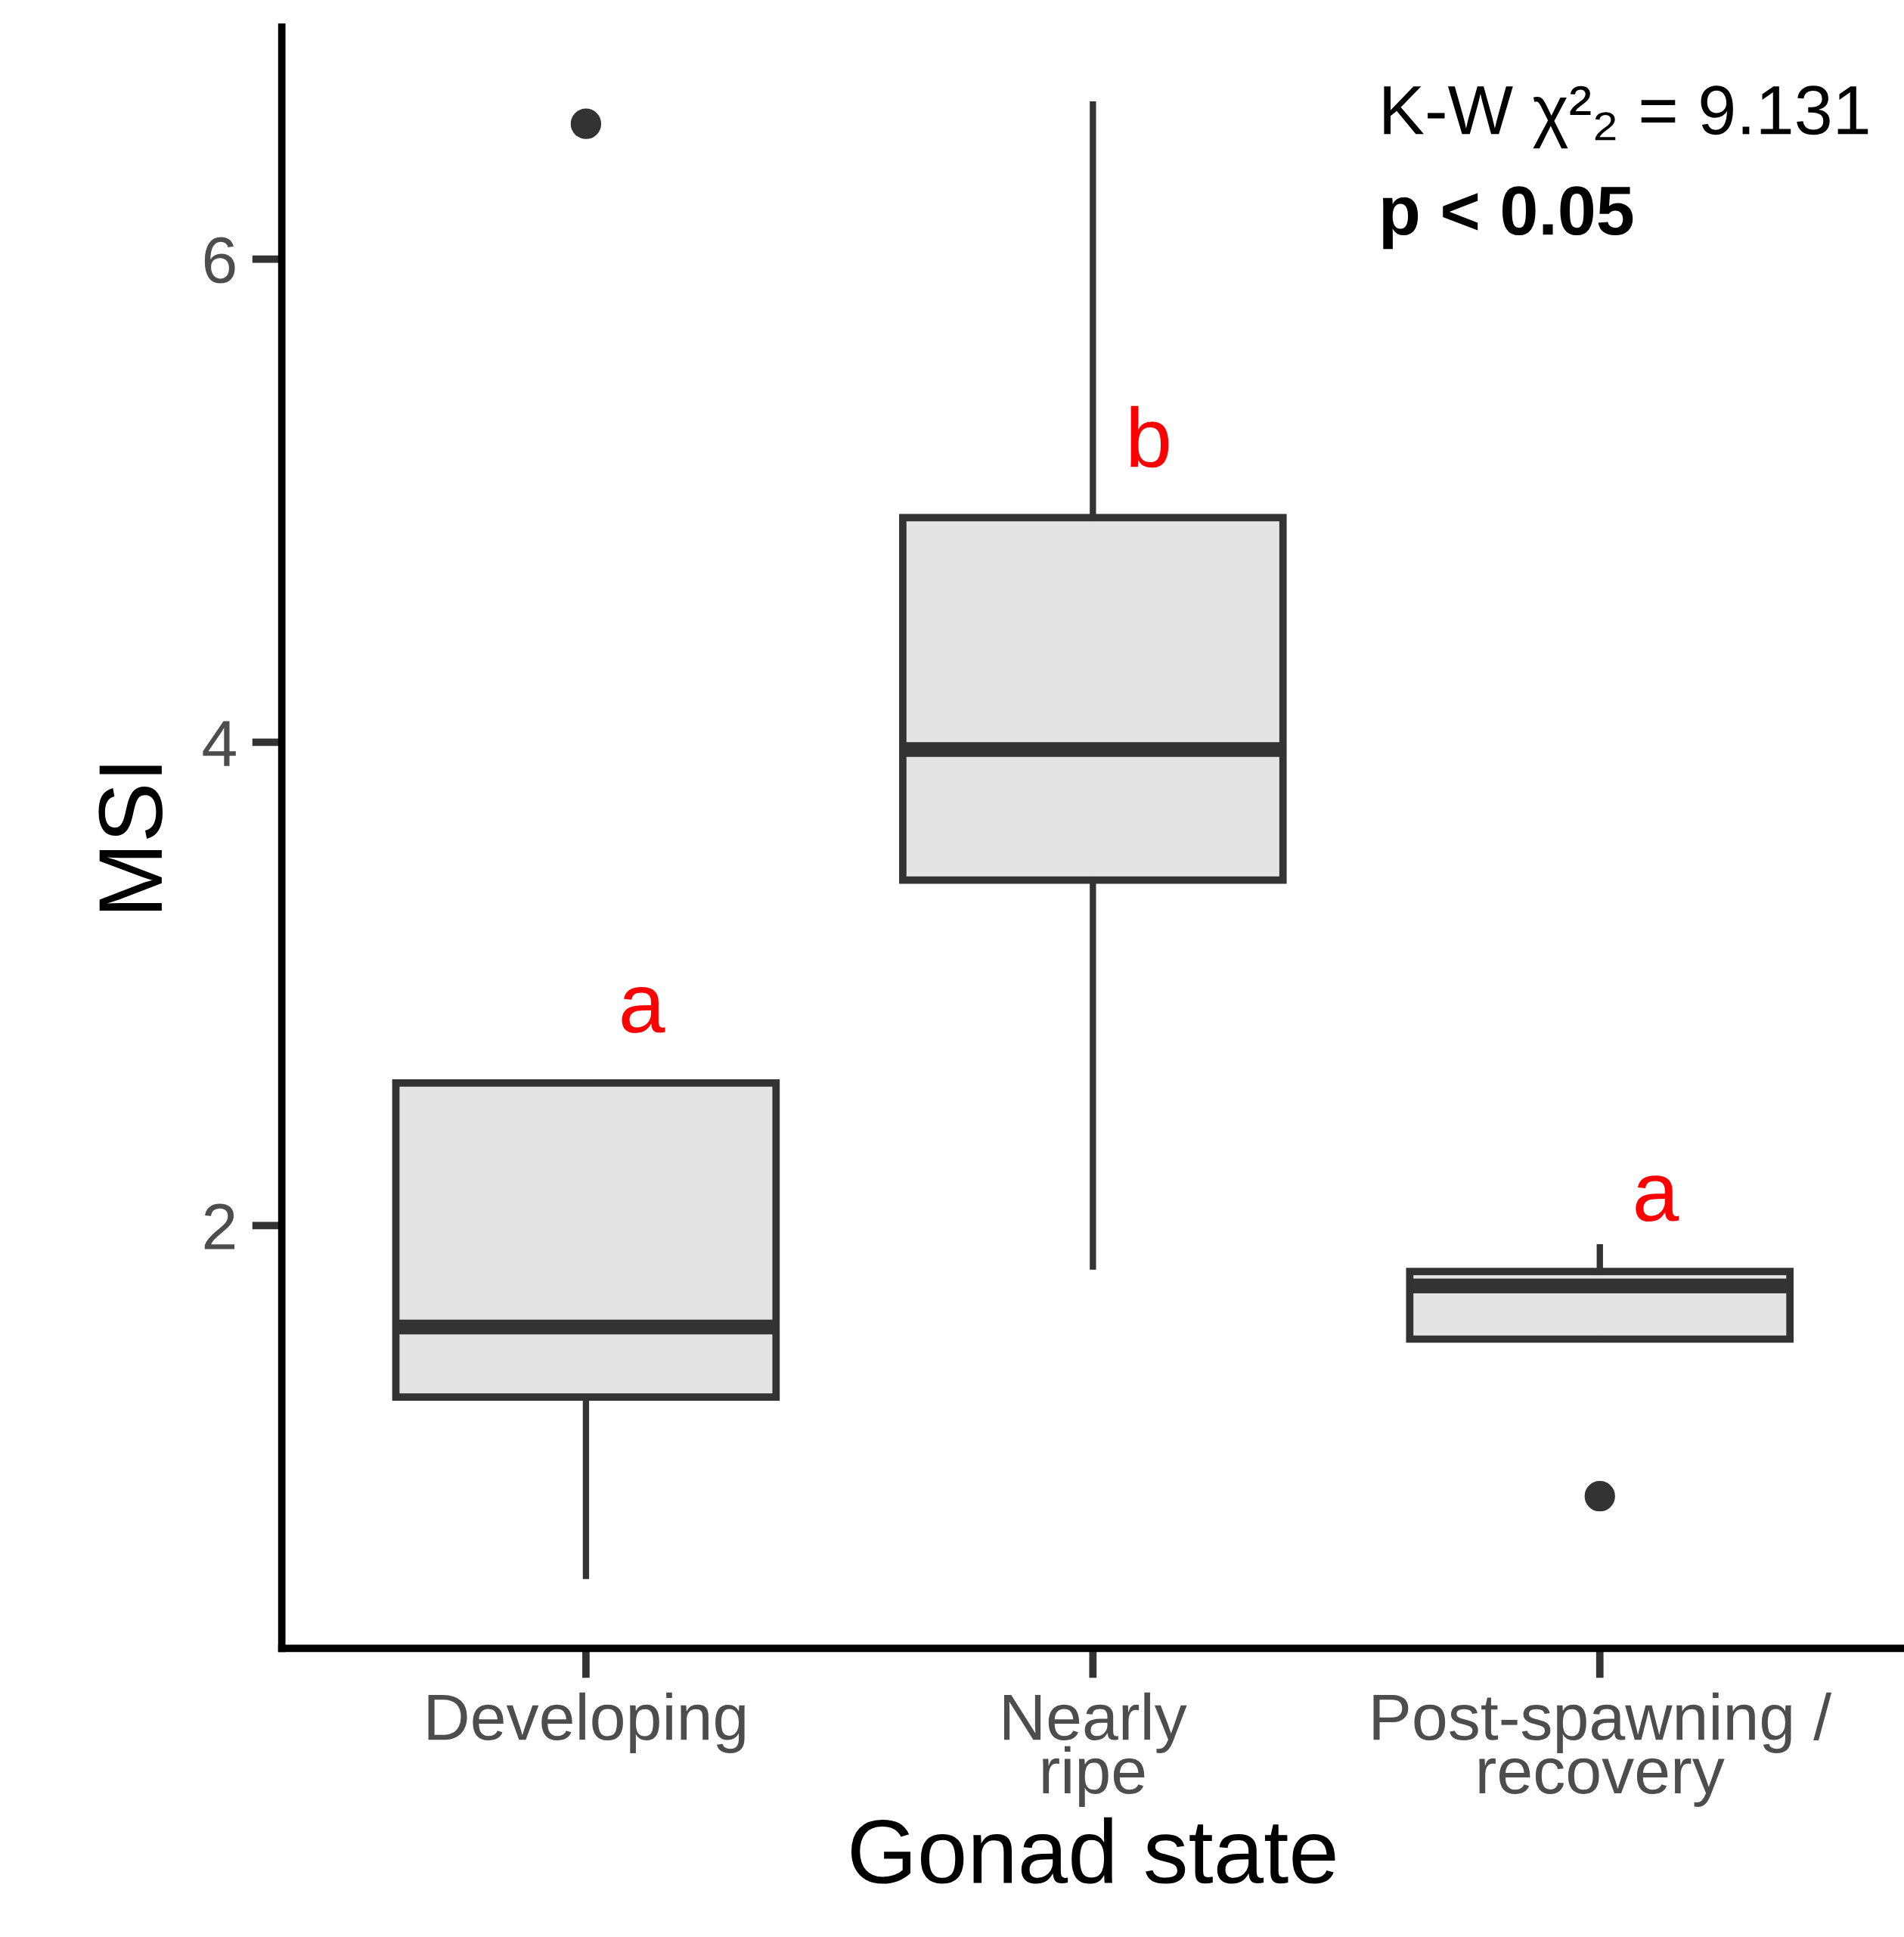 This screenshot has width=1904, height=1937. I want to click on y-tick-label: 4, so click(219, 744).